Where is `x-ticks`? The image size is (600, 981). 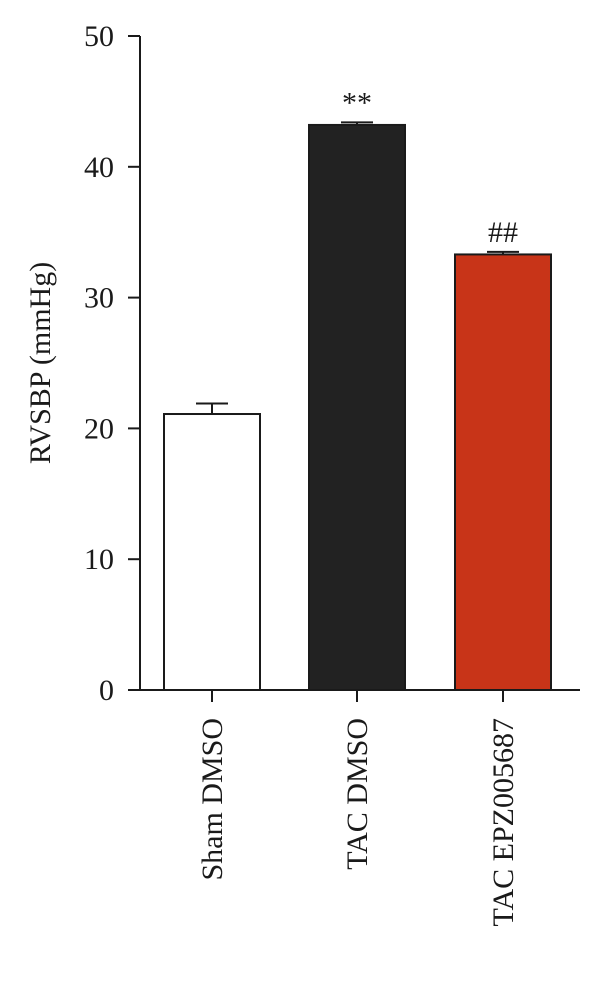 x-ticks is located at coordinates (357, 696).